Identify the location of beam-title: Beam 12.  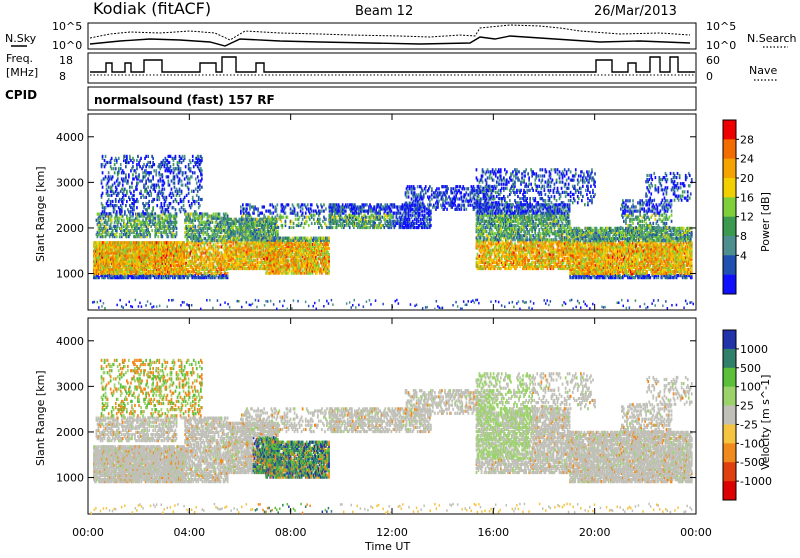
(384, 11).